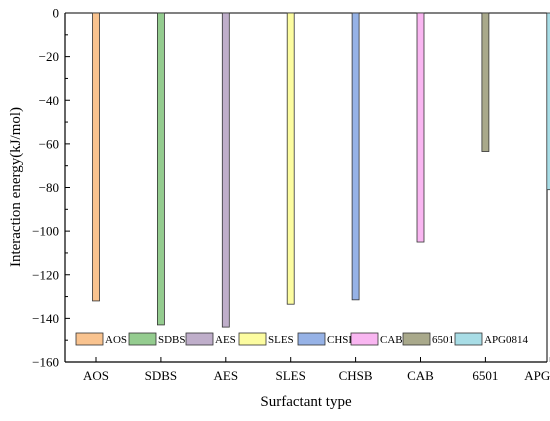  What do you see at coordinates (45, 231) in the screenshot?
I see `y-tick-label: −100` at bounding box center [45, 231].